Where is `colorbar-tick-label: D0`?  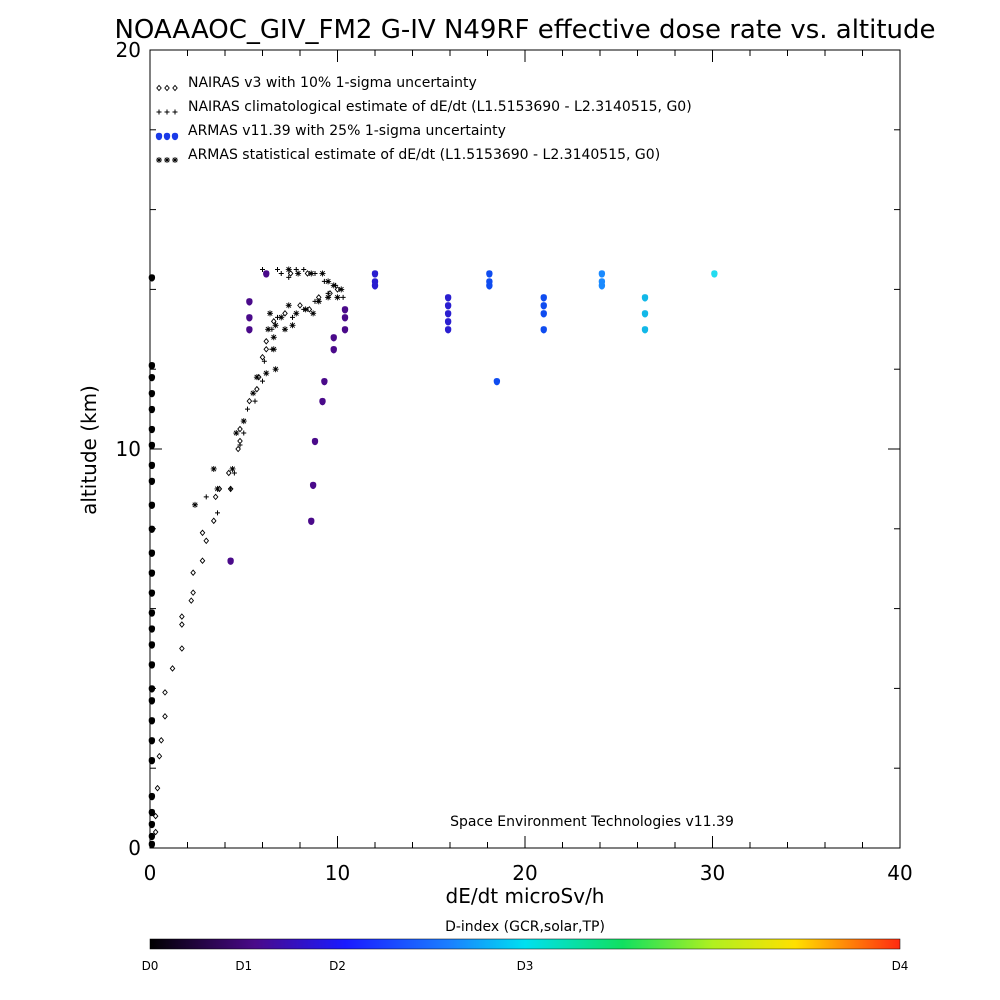
colorbar-tick-label: D0 is located at coordinates (150, 966).